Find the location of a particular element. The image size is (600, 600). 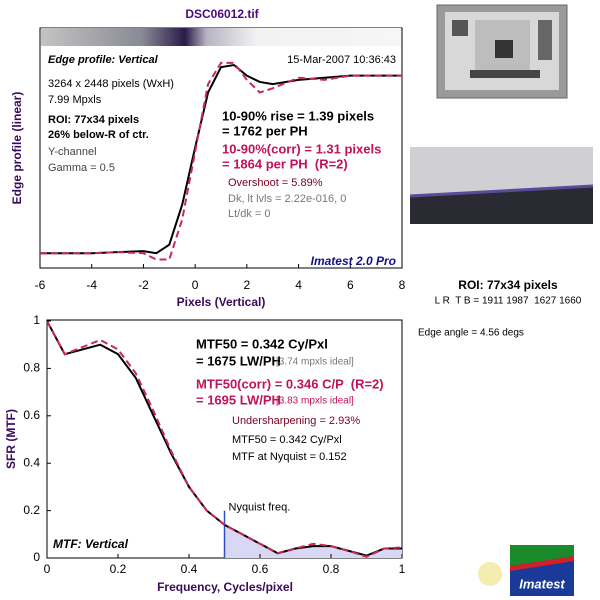

x-axis-label: Frequency, Cycles/pixel is located at coordinates (225, 587).